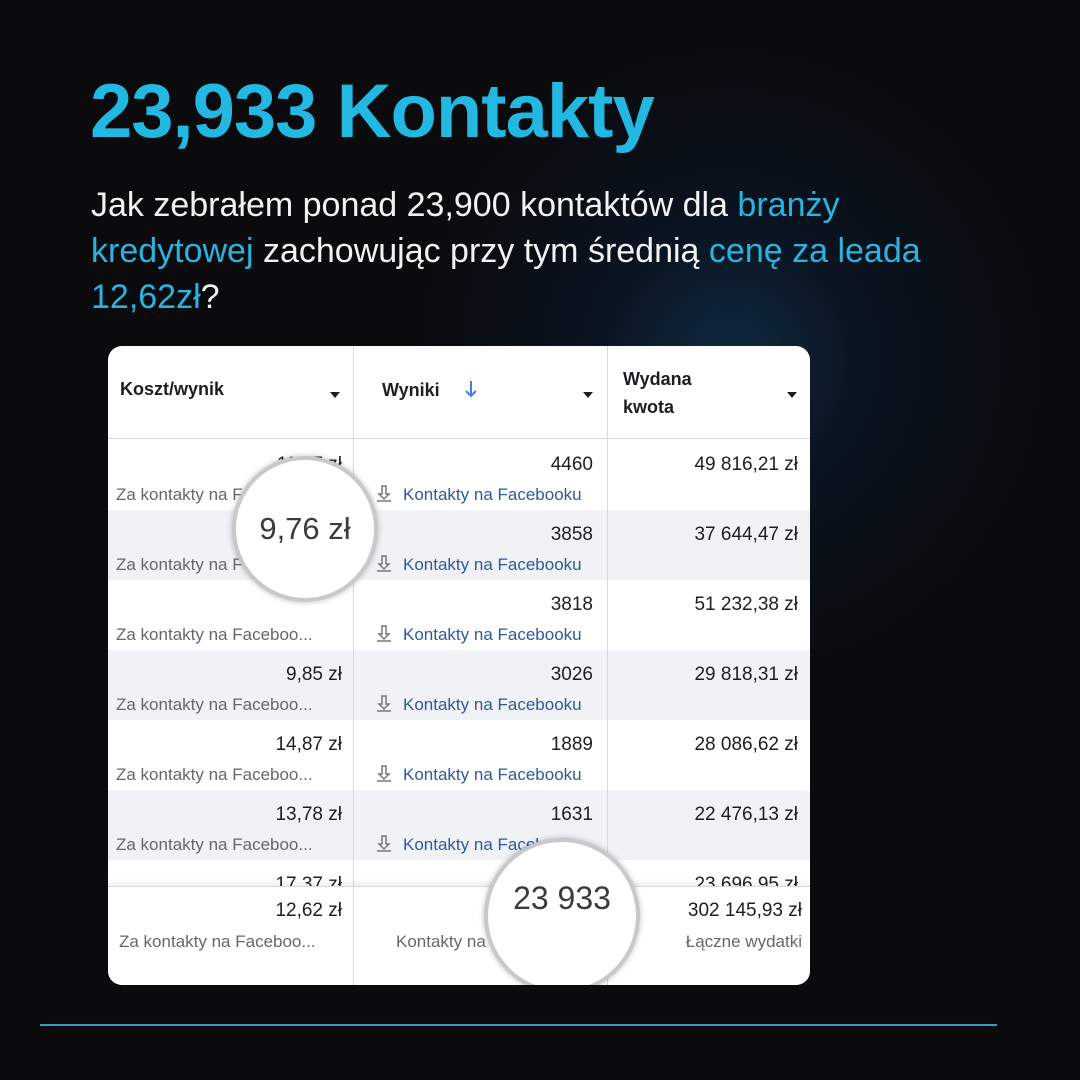 The image size is (1080, 1080). What do you see at coordinates (657, 393) in the screenshot?
I see `column-header: Wydana kwota` at bounding box center [657, 393].